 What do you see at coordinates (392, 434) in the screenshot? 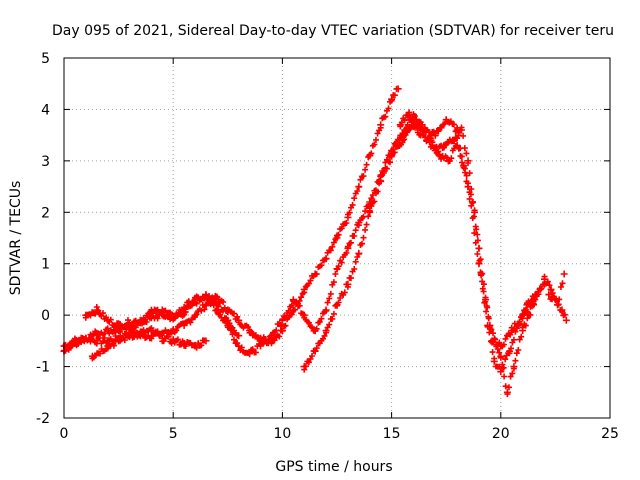
I see `x-tick-label: 15` at bounding box center [392, 434].